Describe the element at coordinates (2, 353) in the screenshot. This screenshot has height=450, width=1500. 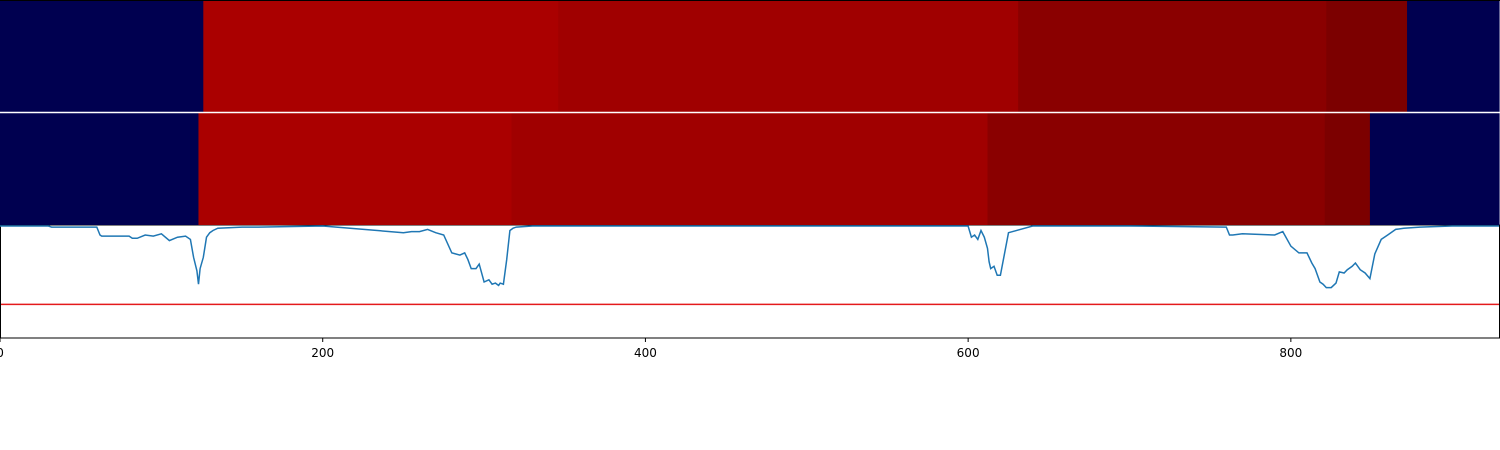
I see `x-tick-label-0: 0` at that location.